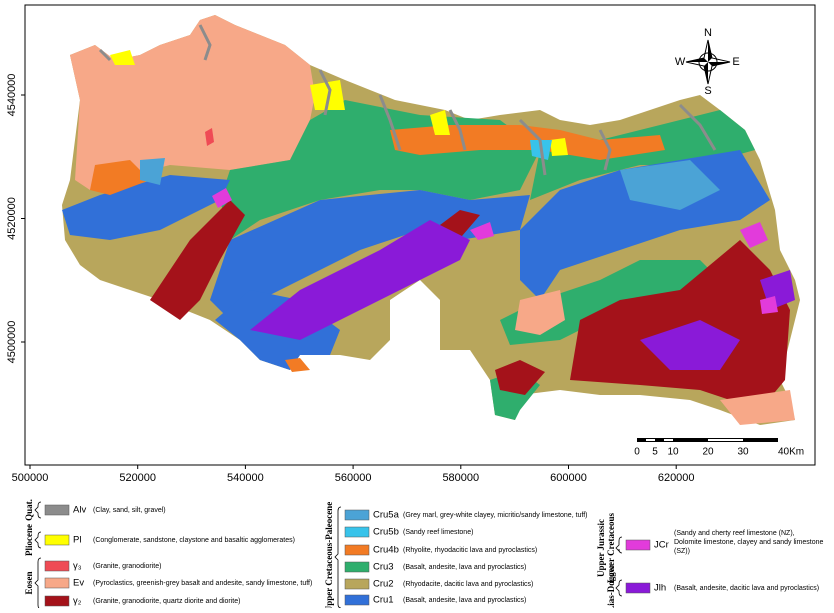  What do you see at coordinates (438, 532) in the screenshot?
I see `legend-description: (Sandy reef limestone)` at bounding box center [438, 532].